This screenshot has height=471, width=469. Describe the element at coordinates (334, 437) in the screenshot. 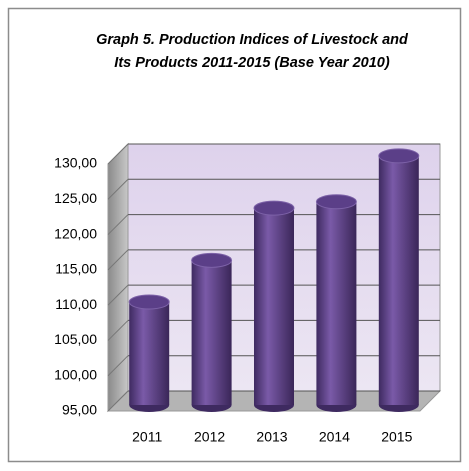

I see `x-tick-label: 2014` at that location.